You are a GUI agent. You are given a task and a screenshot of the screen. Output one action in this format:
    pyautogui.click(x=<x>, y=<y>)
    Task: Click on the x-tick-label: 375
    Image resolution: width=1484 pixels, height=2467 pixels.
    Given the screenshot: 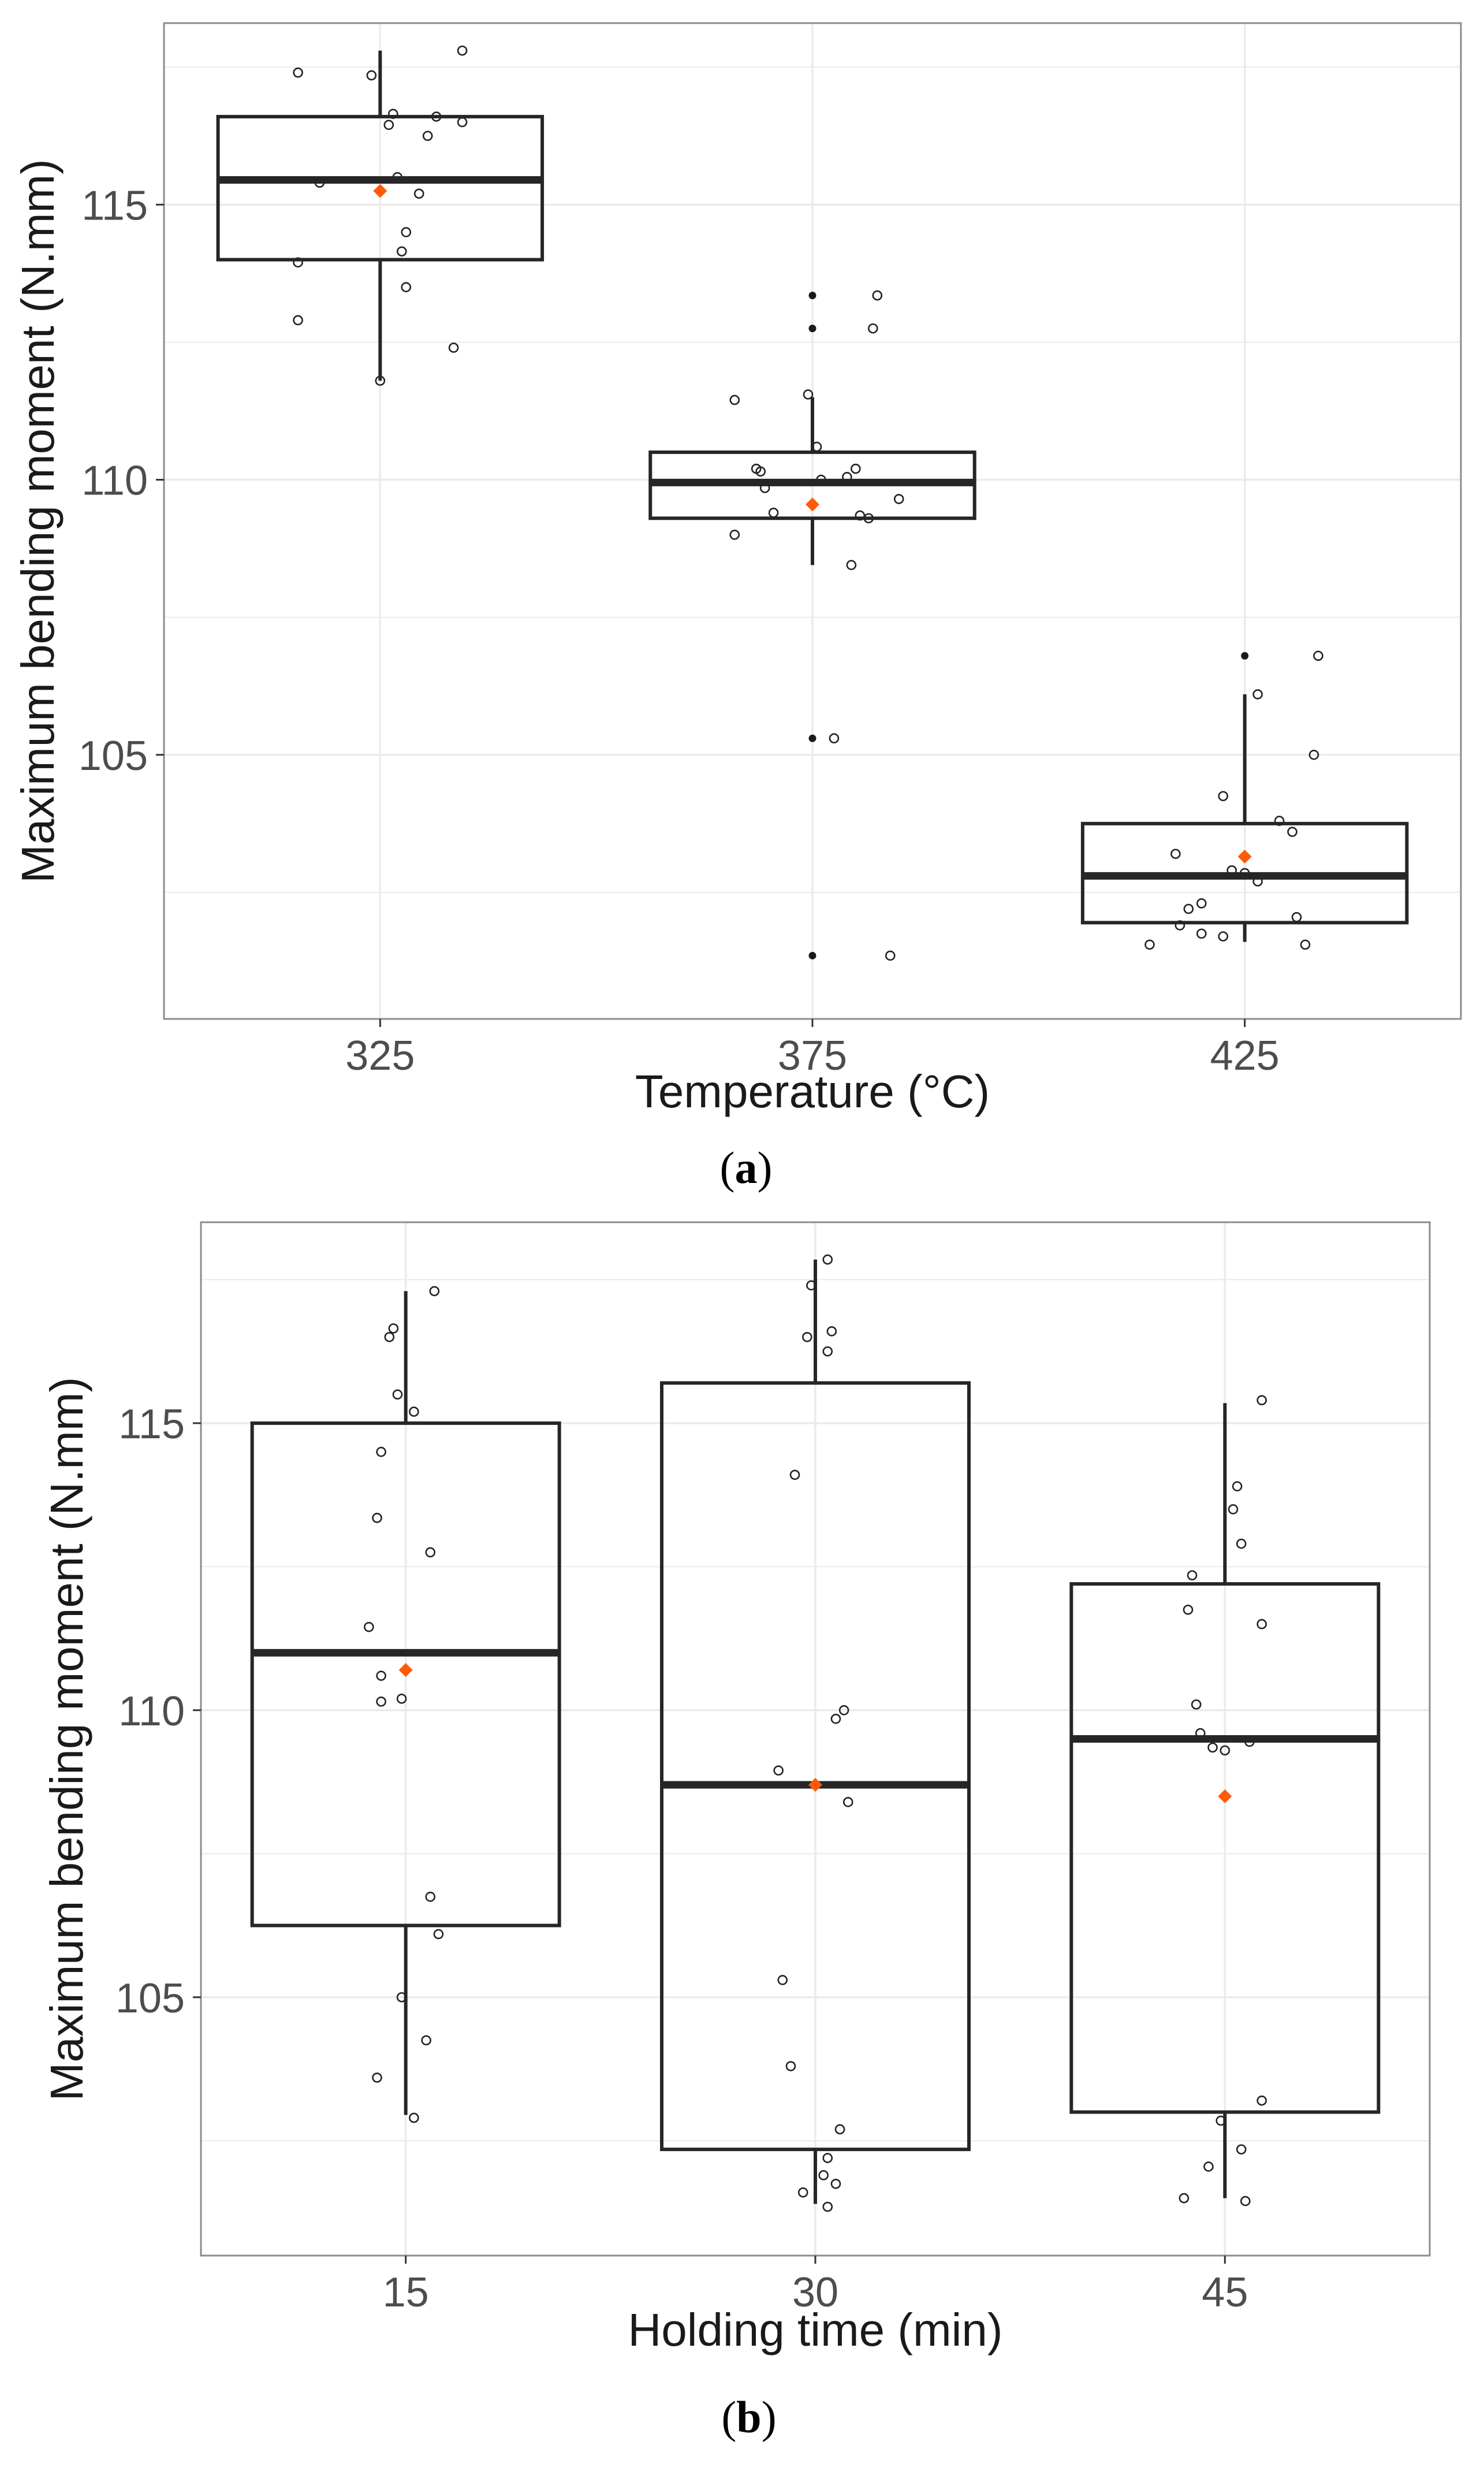 What is the action you would take?
    pyautogui.click(x=812, y=1056)
    